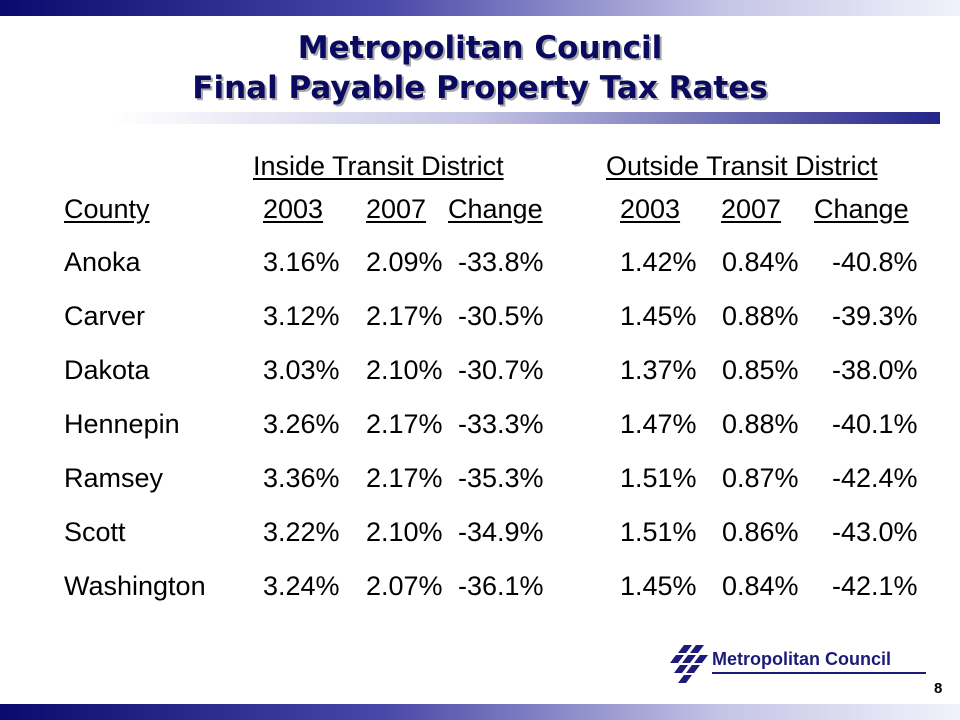 The image size is (960, 720). What do you see at coordinates (301, 262) in the screenshot?
I see `cell-inside-2003: 3.16%` at bounding box center [301, 262].